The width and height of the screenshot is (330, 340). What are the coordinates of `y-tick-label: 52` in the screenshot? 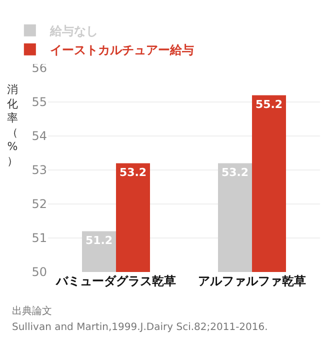 It's located at (39, 204).